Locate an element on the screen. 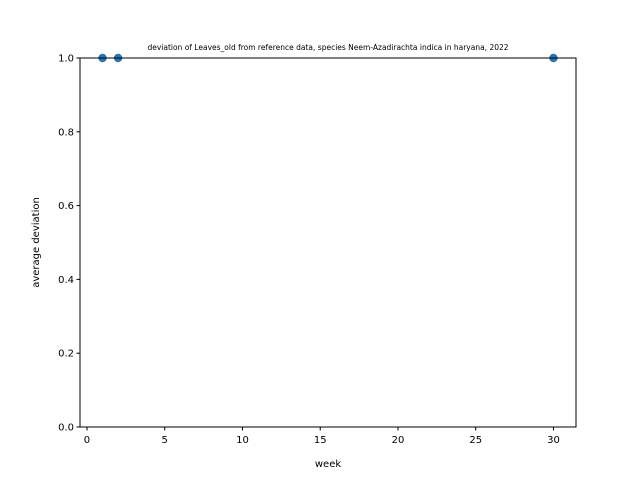  x-tick-label: 30 is located at coordinates (553, 440).